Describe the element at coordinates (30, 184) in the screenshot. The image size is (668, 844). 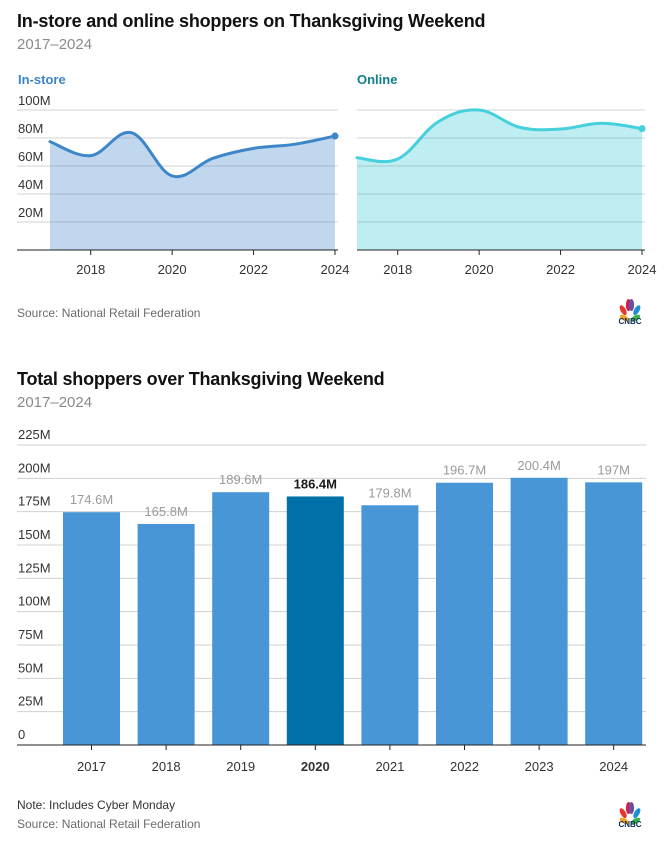
I see `instore-y-tick-label: 40M` at that location.